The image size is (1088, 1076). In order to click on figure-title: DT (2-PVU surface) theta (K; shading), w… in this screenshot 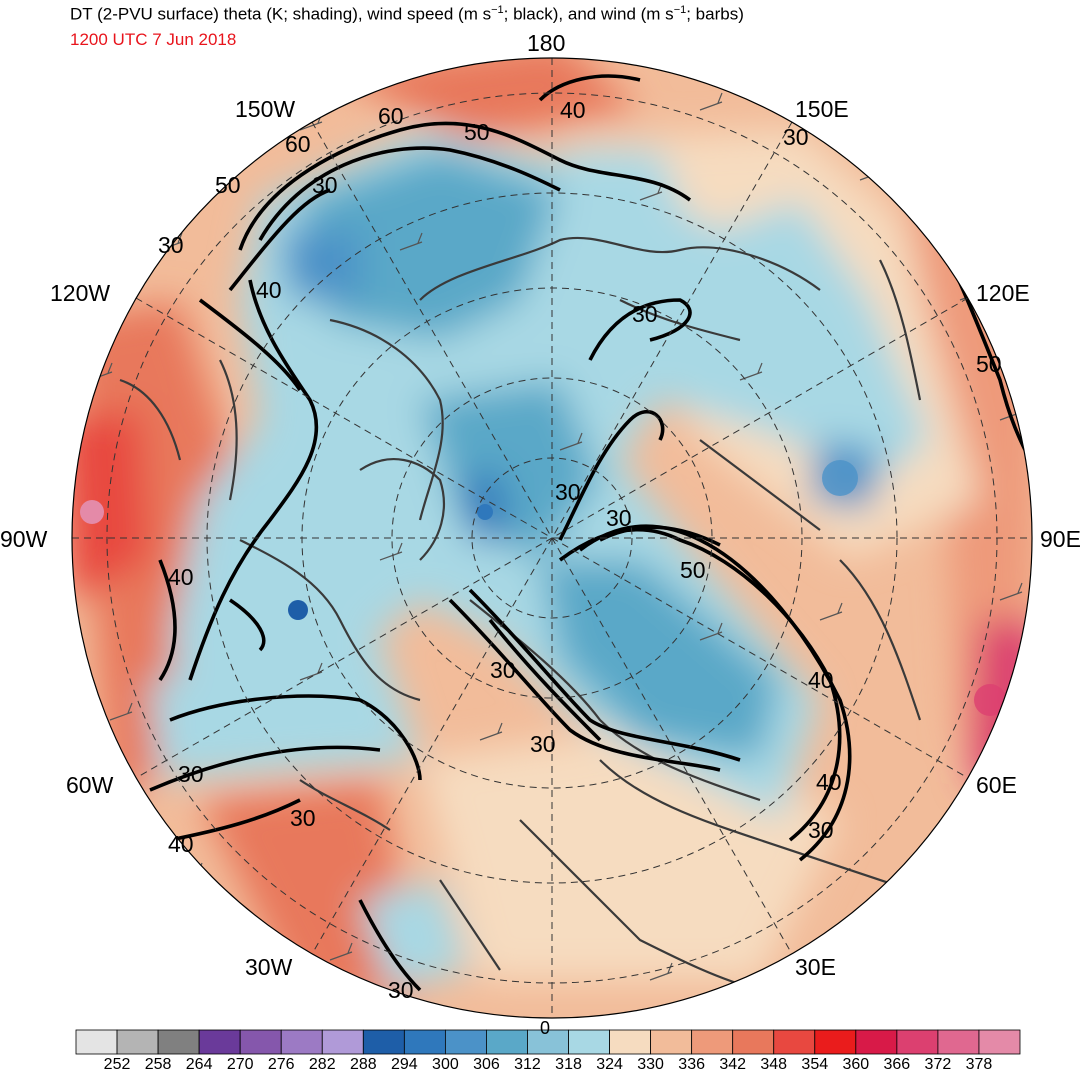, I will do `click(407, 14)`.